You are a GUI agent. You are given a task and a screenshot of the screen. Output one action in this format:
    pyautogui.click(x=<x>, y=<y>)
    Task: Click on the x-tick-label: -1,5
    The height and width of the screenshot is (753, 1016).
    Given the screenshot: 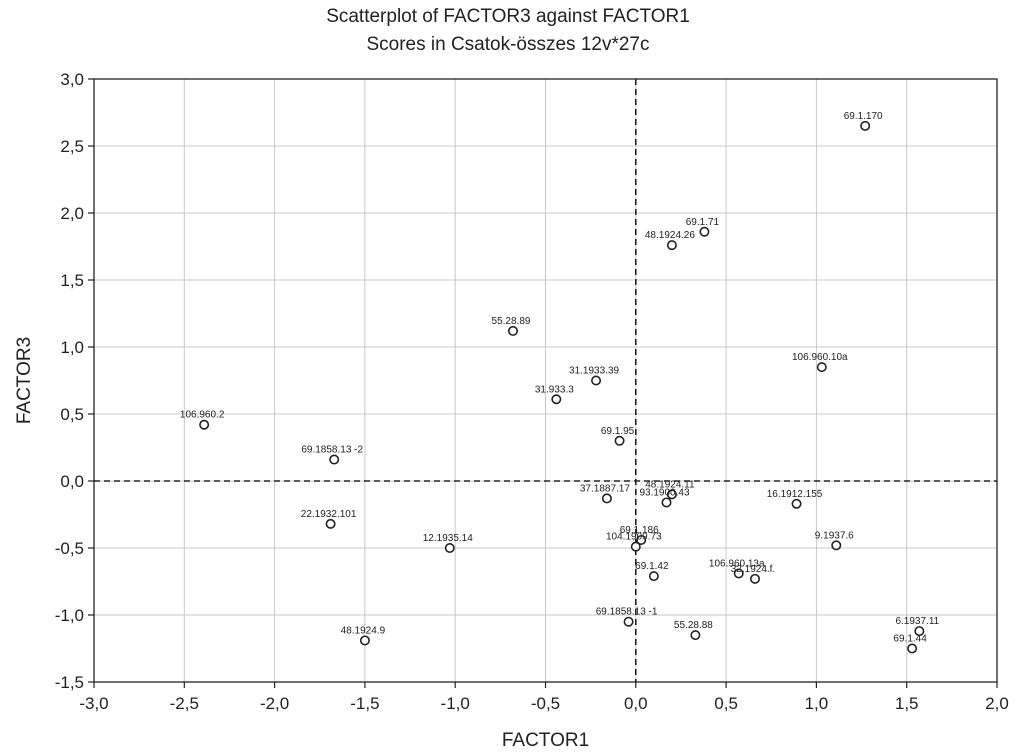 What is the action you would take?
    pyautogui.click(x=364, y=703)
    